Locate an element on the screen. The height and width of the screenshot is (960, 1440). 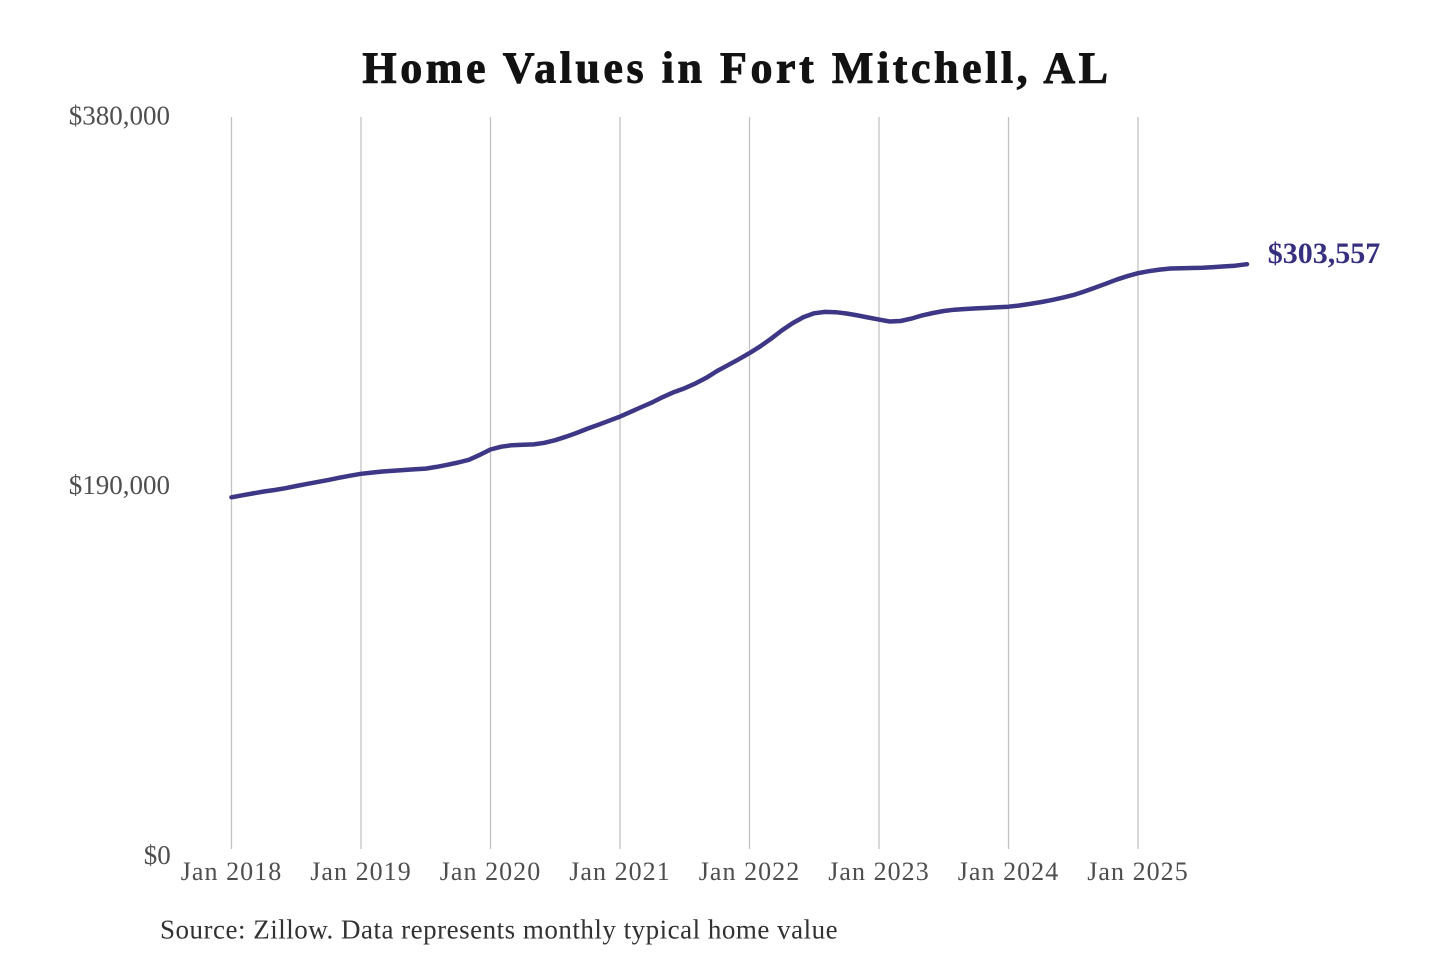
svg-text: Jan 2022 is located at coordinates (750, 871).